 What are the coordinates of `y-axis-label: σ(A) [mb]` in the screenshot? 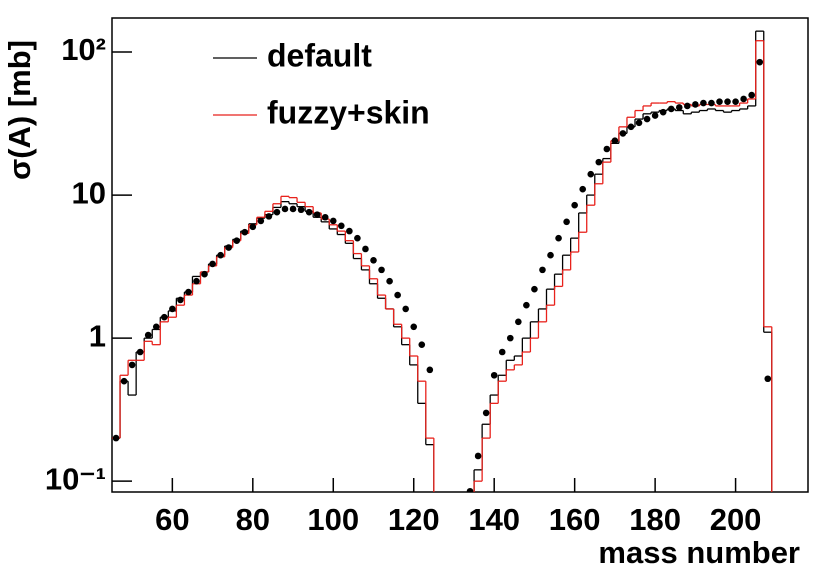 It's located at (19, 110).